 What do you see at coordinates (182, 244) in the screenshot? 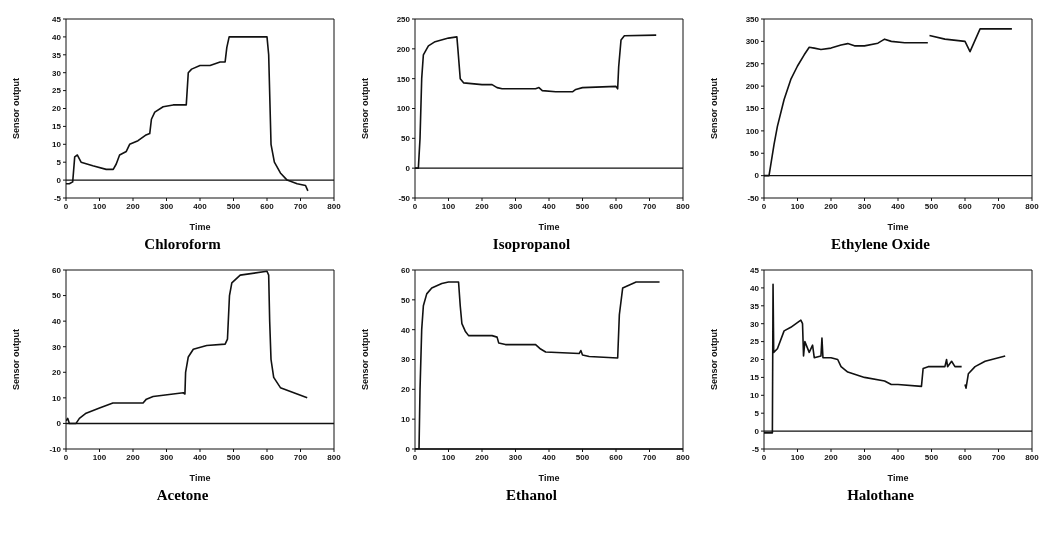
I see `text: Chloroform` at bounding box center [182, 244].